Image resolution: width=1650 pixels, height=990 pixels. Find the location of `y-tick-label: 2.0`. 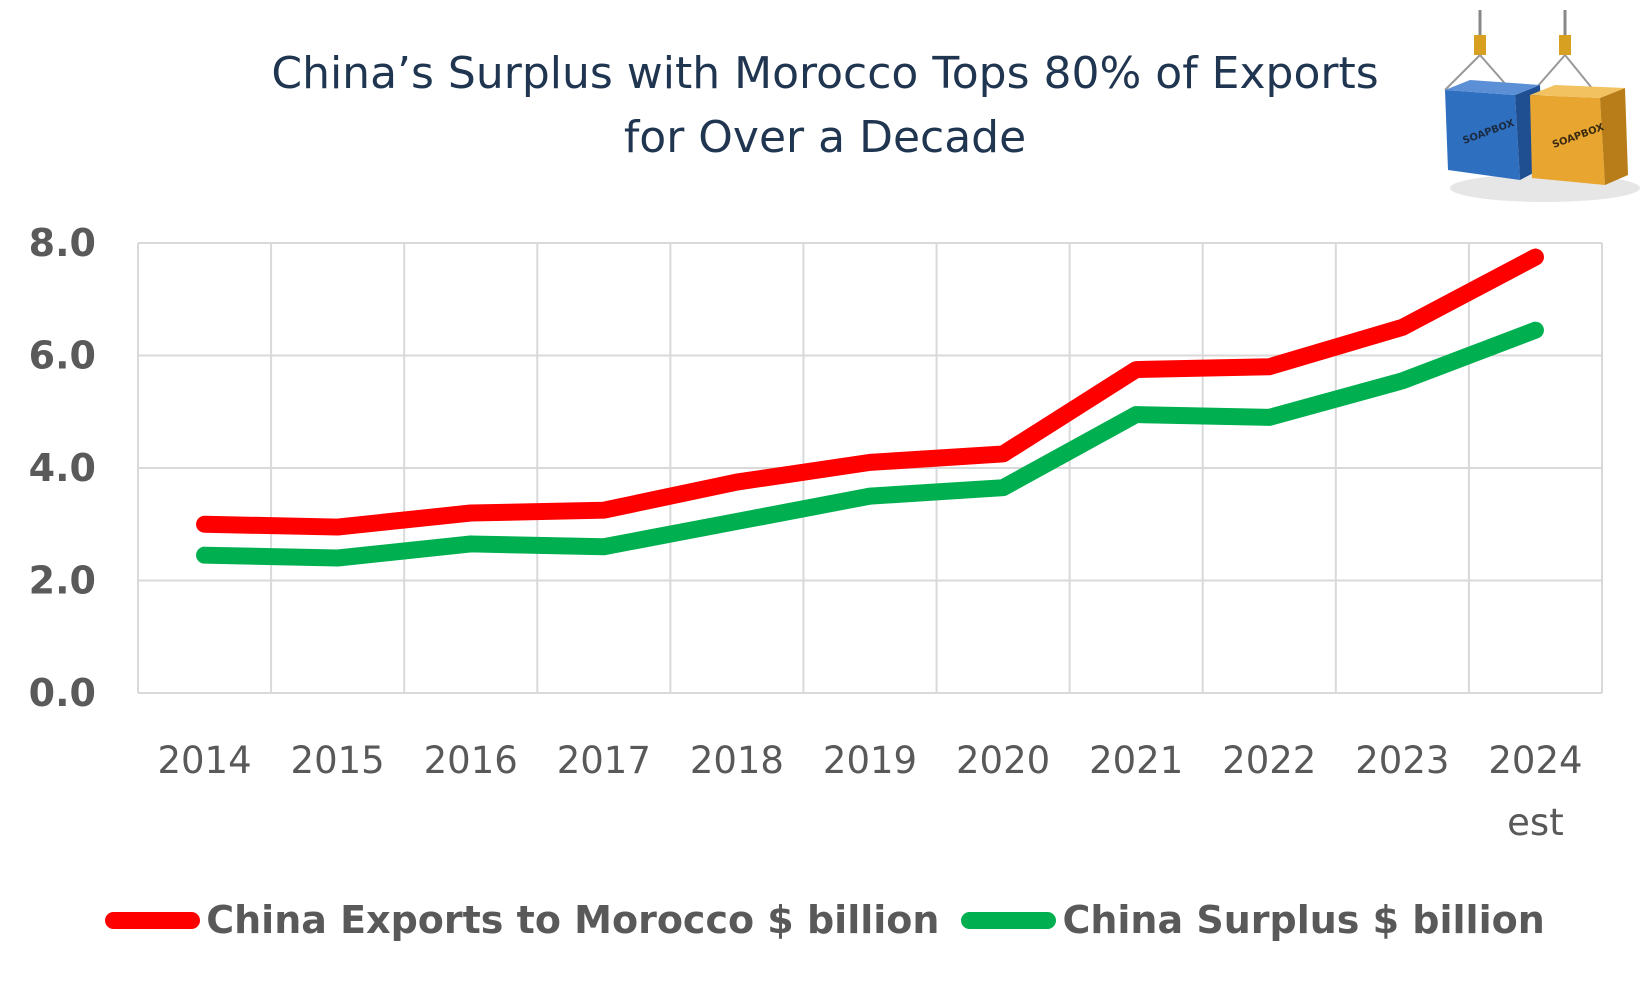

y-tick-label: 2.0 is located at coordinates (62, 581).